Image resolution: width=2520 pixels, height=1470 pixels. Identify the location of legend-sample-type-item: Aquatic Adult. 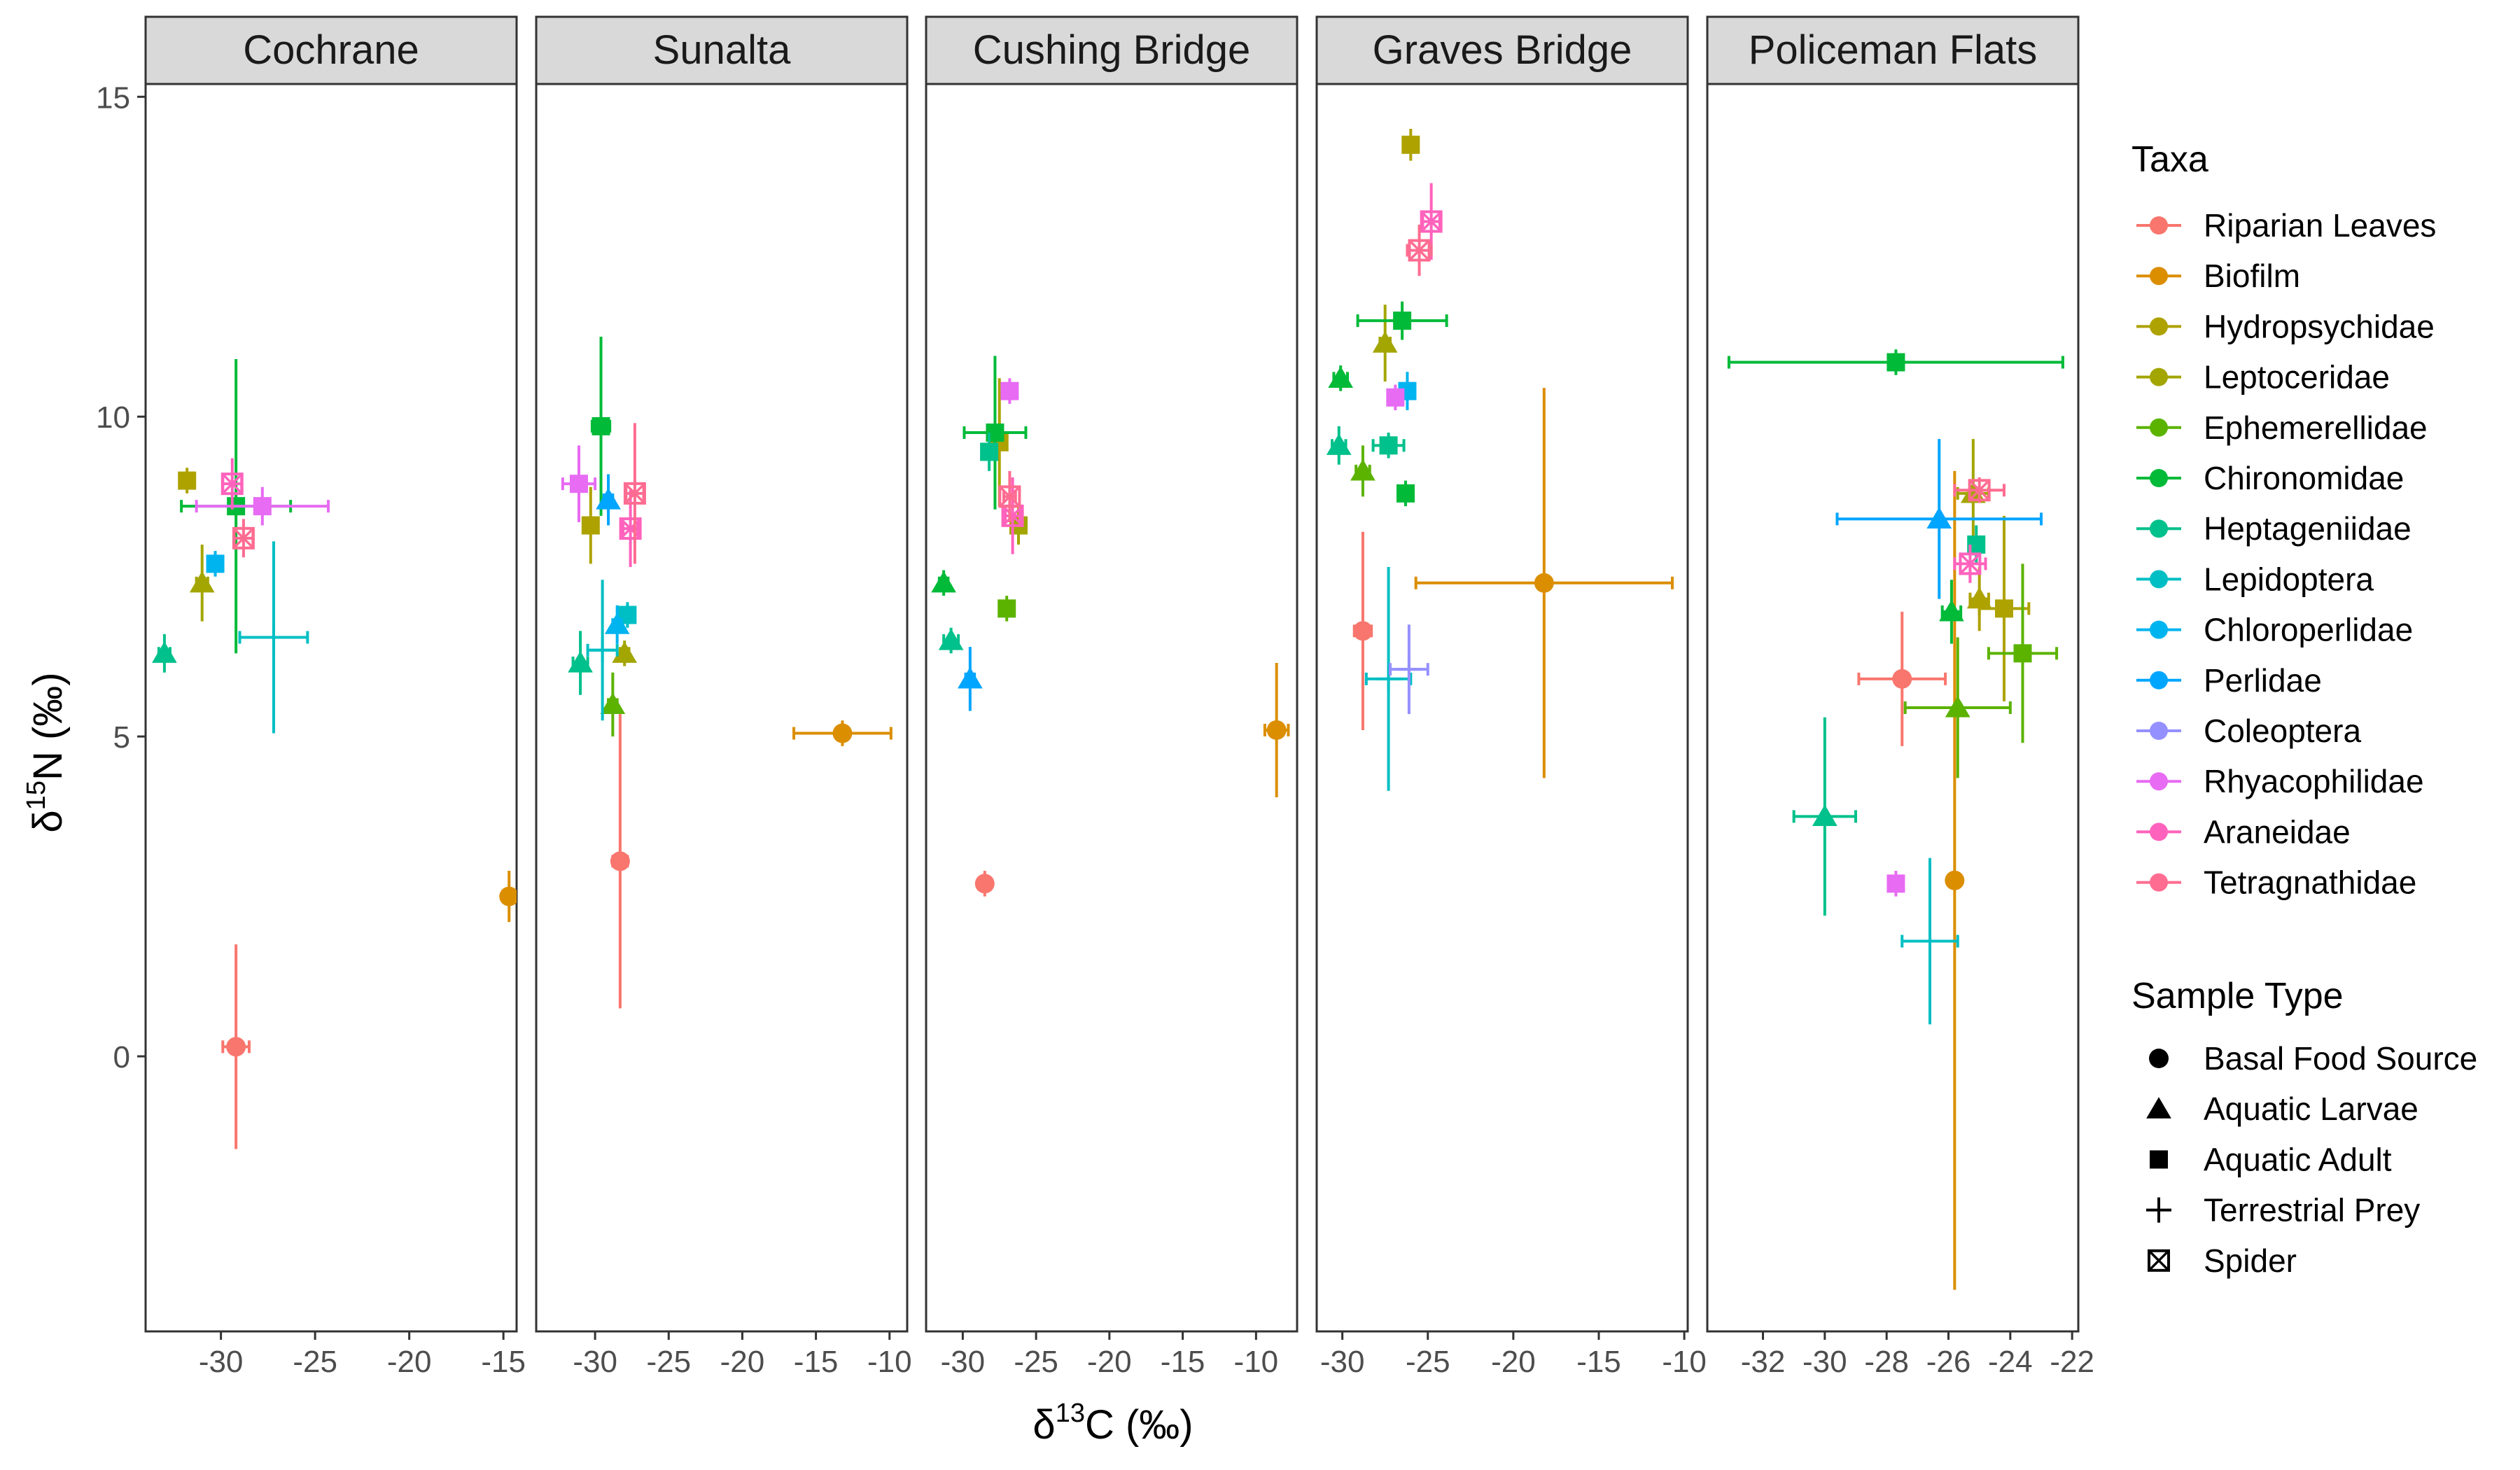
(2271, 1159).